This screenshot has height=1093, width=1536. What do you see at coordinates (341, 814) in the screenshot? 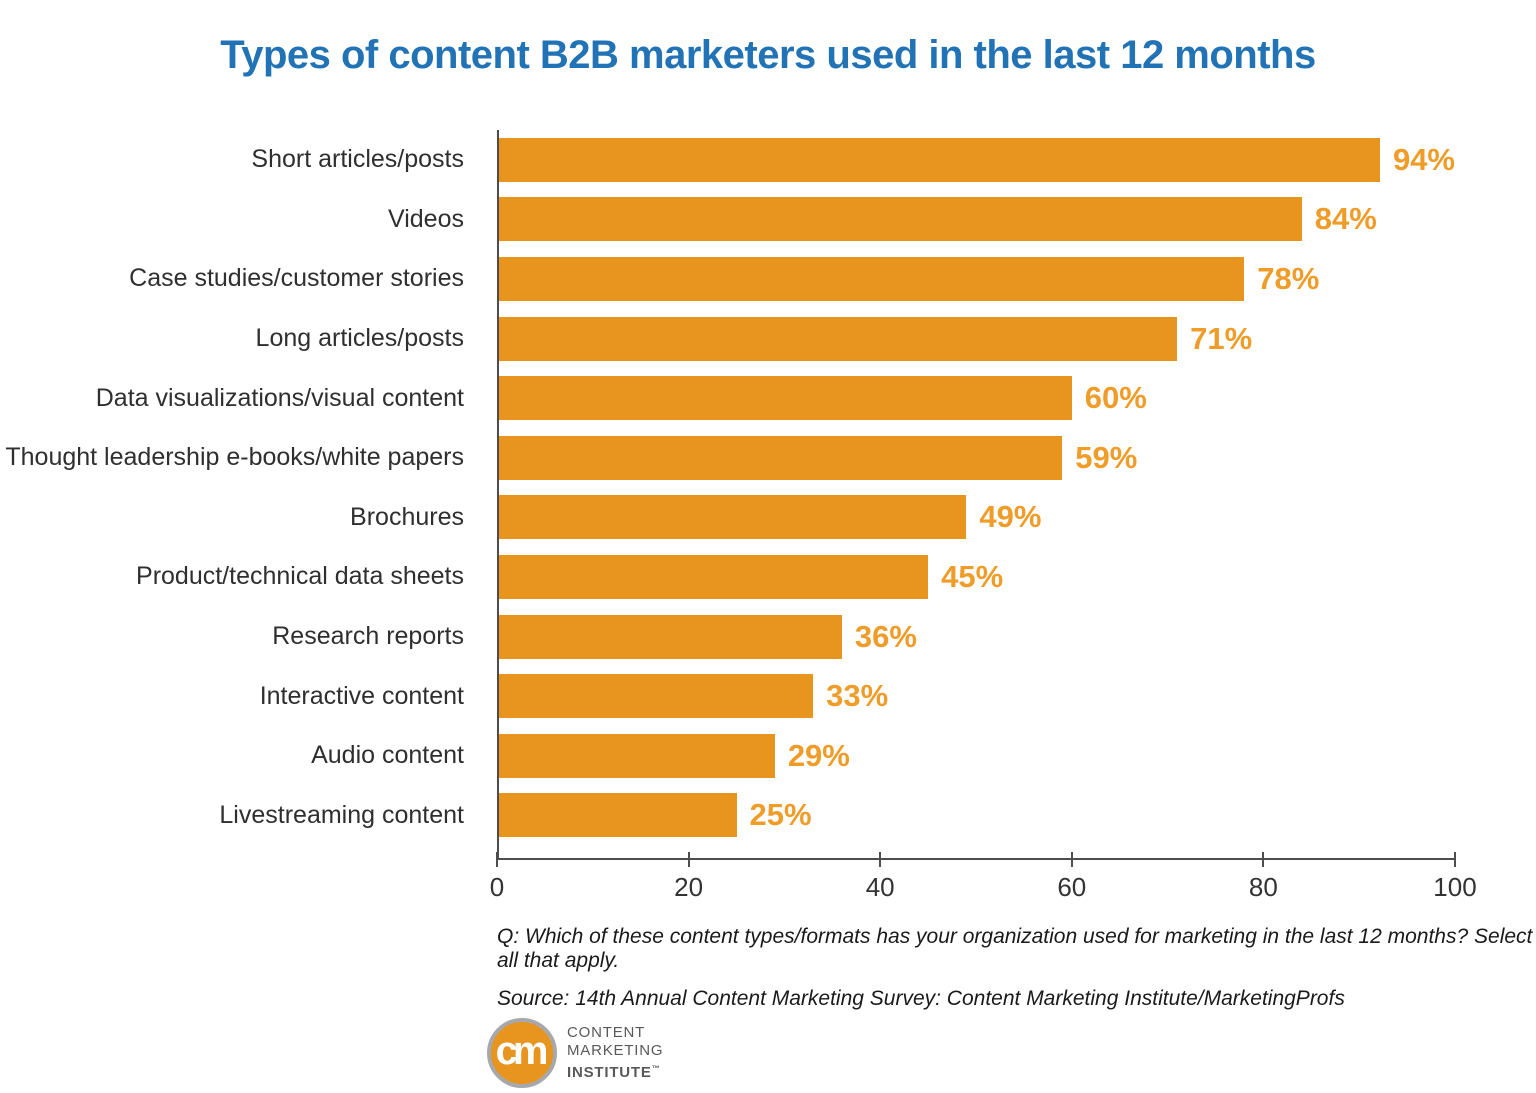
I see `category-label: Livestreaming content` at bounding box center [341, 814].